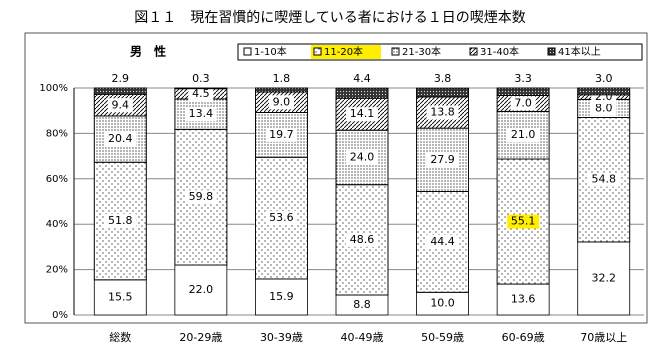 This screenshot has width=660, height=360. I want to click on value-label: 4.5, so click(201, 93).